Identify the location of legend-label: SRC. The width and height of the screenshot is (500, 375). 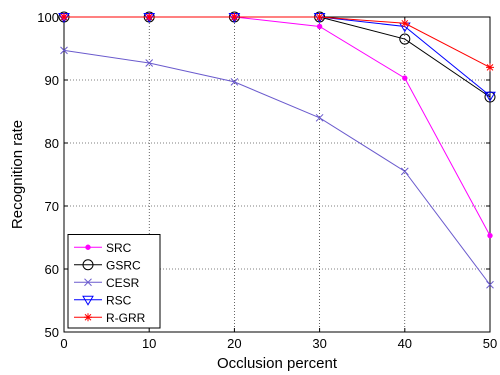
(119, 248).